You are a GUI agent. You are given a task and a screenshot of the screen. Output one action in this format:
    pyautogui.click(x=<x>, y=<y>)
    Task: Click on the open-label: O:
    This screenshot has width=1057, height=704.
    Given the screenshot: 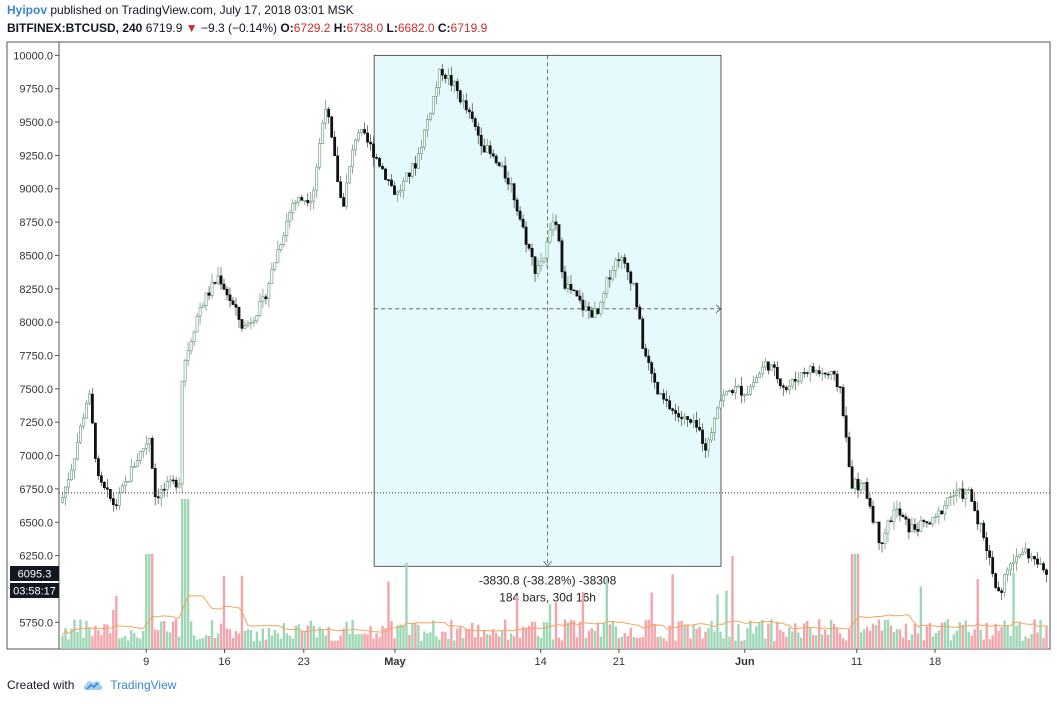 What is the action you would take?
    pyautogui.click(x=287, y=28)
    